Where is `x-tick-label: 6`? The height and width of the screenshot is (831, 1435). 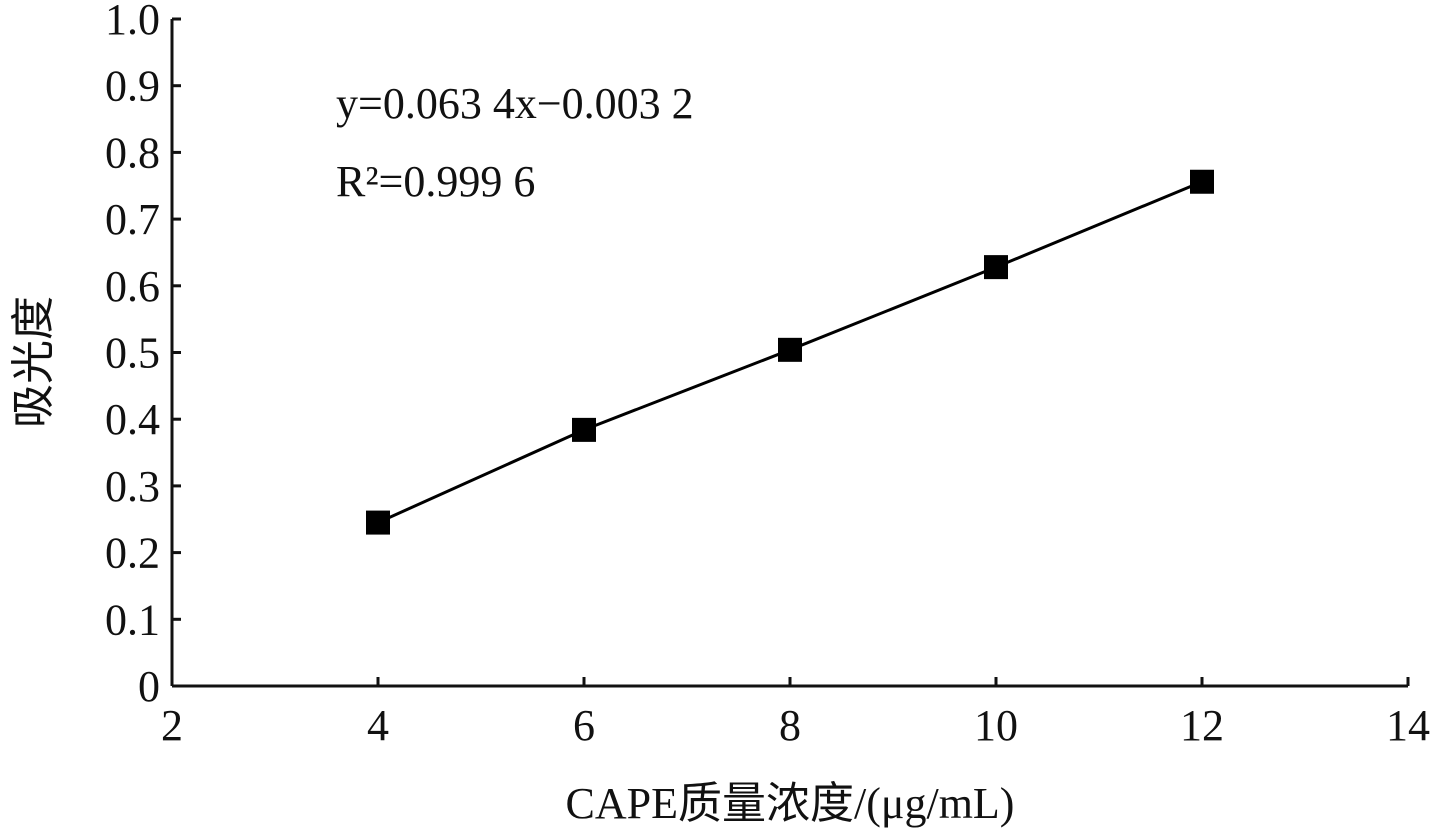 x-tick-label: 6 is located at coordinates (584, 725).